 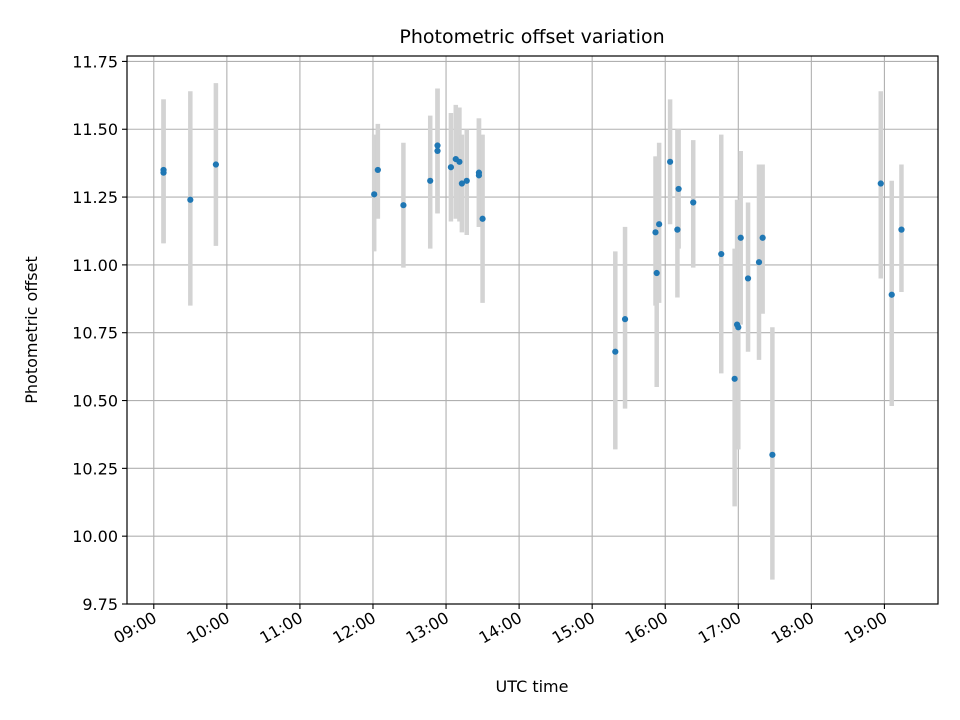 I want to click on x-axis-label: UTC time, so click(x=532, y=686).